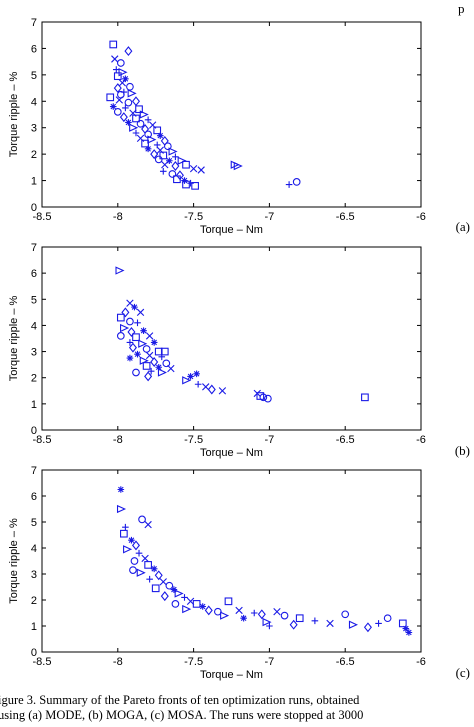  What do you see at coordinates (463, 226) in the screenshot?
I see `panel-label: (a)` at bounding box center [463, 226].